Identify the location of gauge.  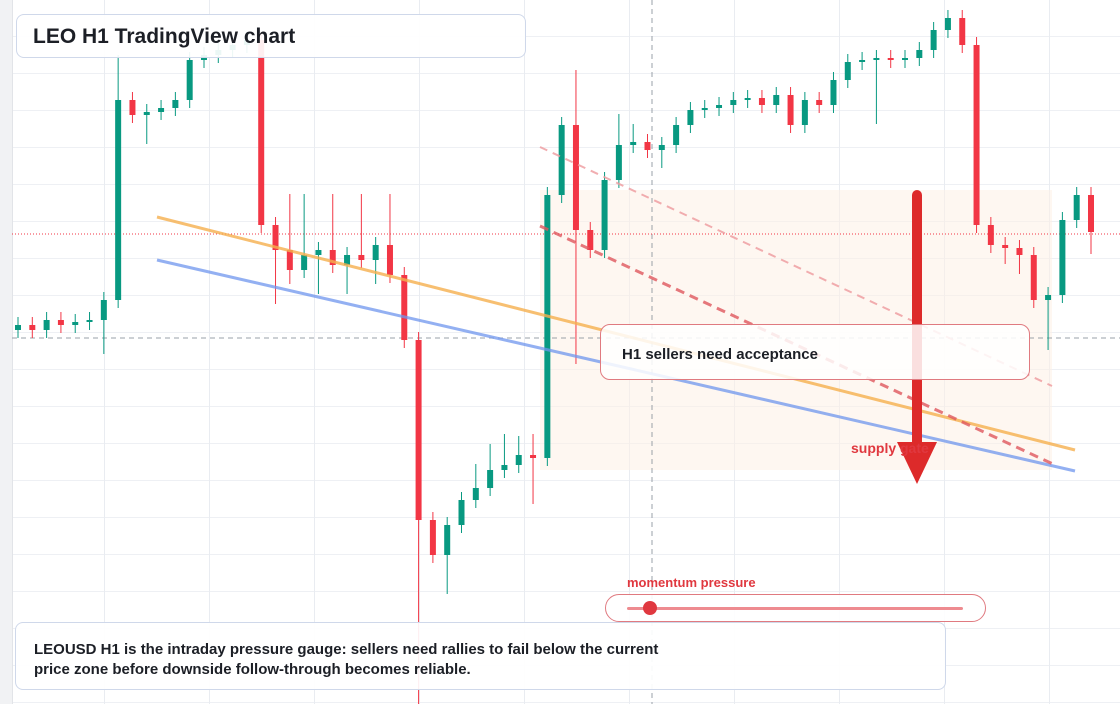
(795, 608).